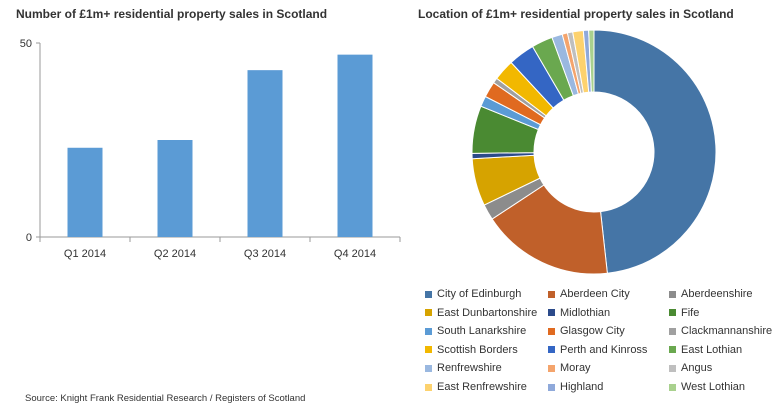 Image resolution: width=780 pixels, height=418 pixels. I want to click on legend-label: Renfrewshire, so click(469, 368).